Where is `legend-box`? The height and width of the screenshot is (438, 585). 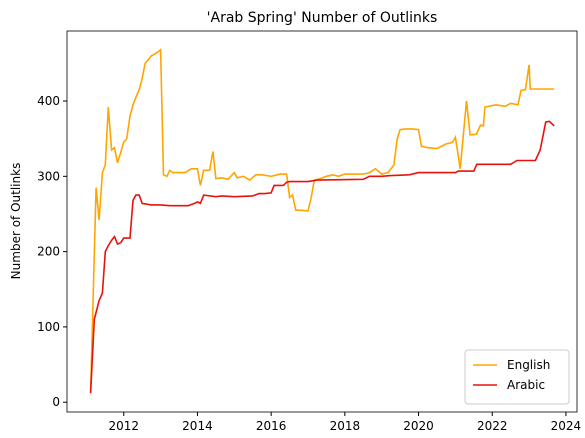
legend-box is located at coordinates (517, 377).